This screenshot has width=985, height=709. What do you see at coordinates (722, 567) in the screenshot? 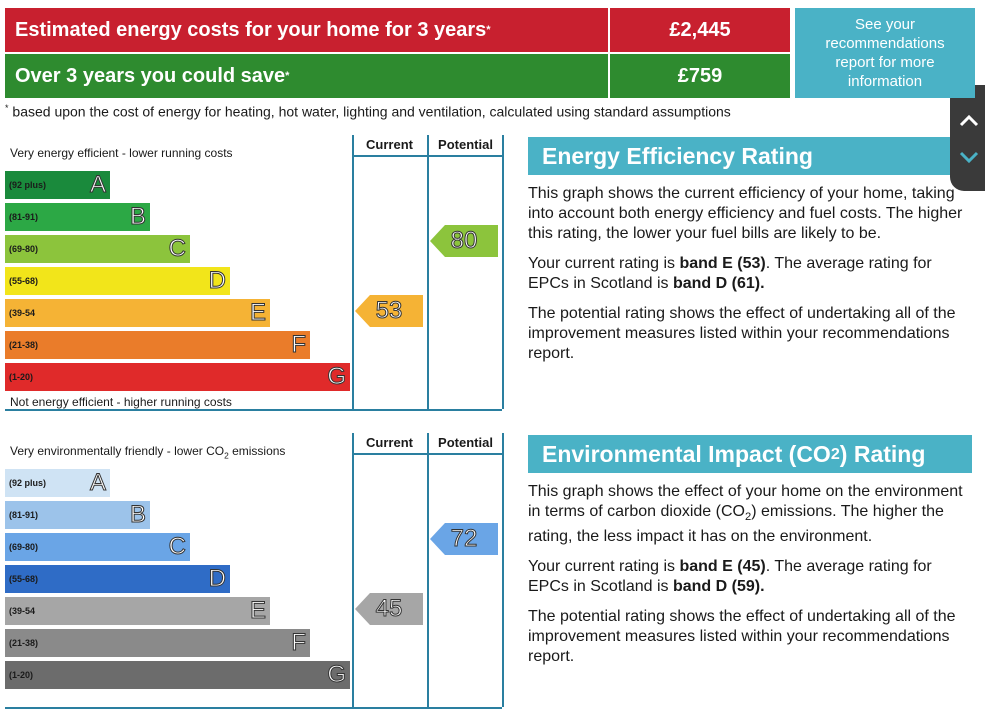
I see `text-part: band E (45)` at bounding box center [722, 567].